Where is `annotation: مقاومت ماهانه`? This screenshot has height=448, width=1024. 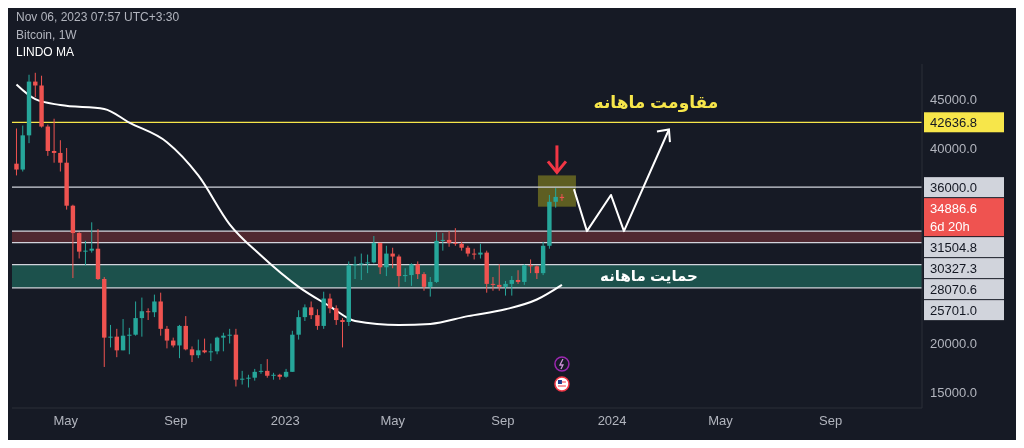 annotation: مقاومت ماهانه is located at coordinates (656, 103).